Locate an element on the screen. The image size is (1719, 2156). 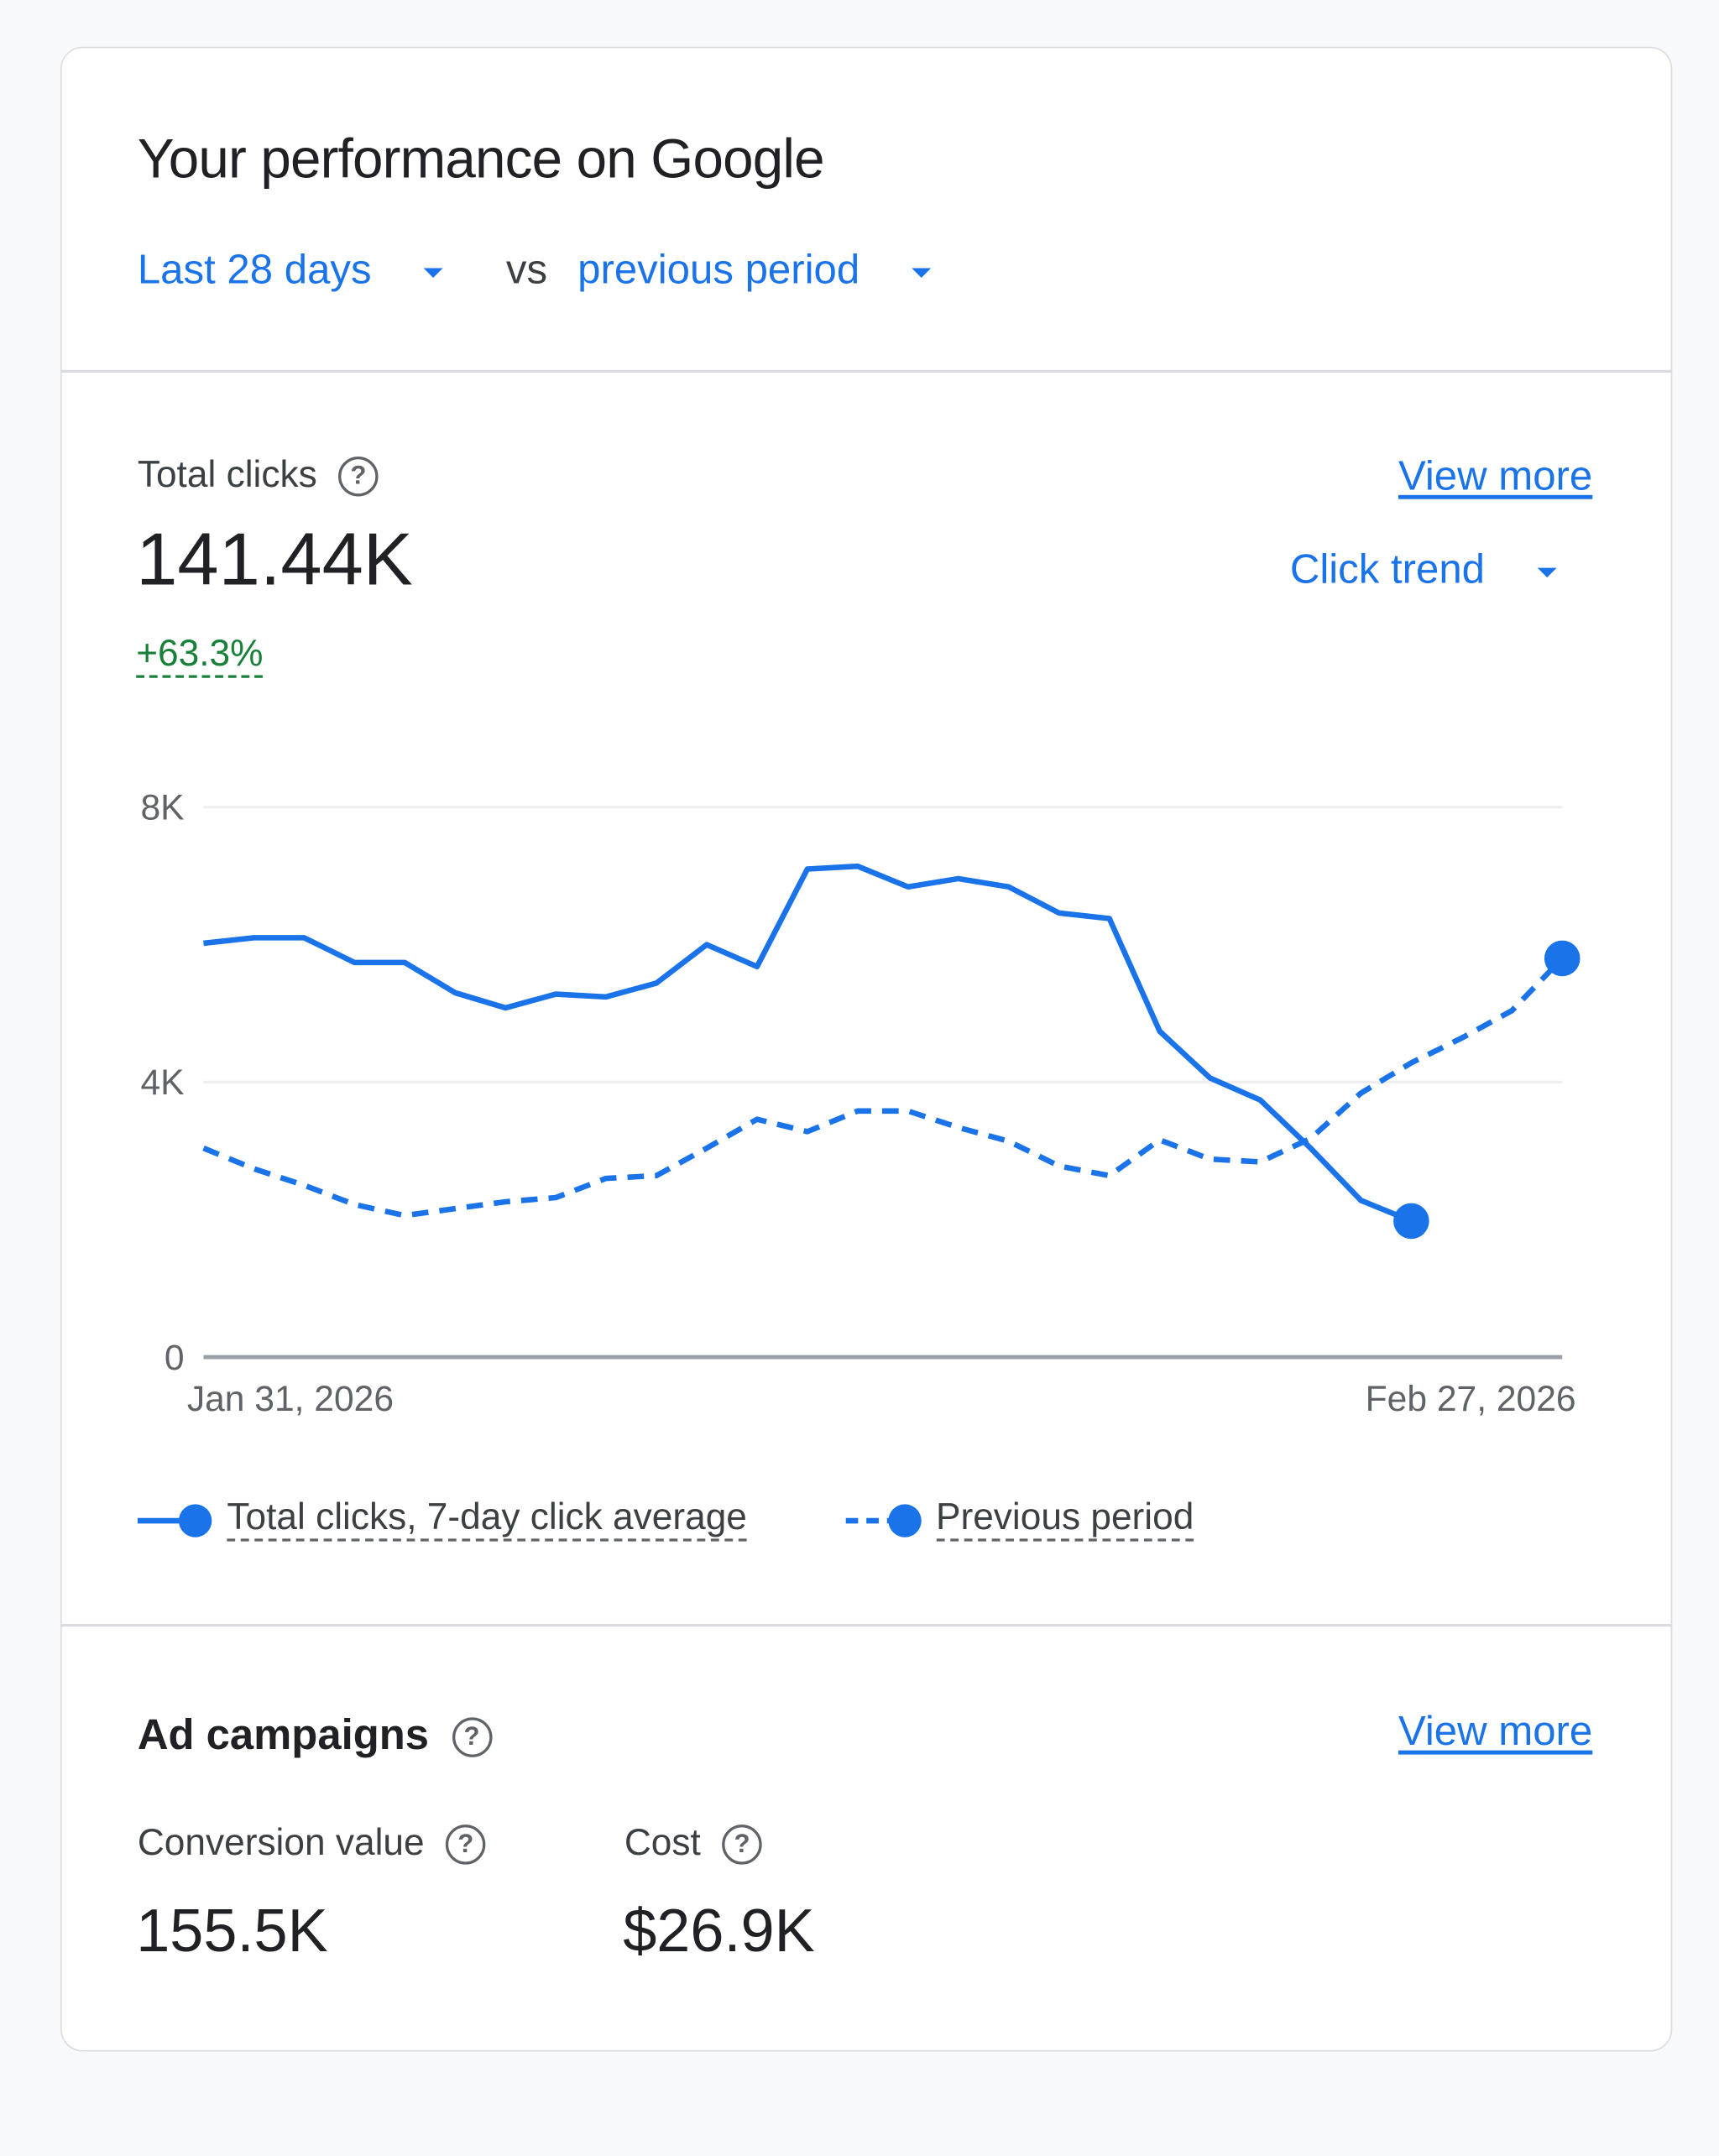
trend-dropdown: Click trend is located at coordinates (1423, 570).